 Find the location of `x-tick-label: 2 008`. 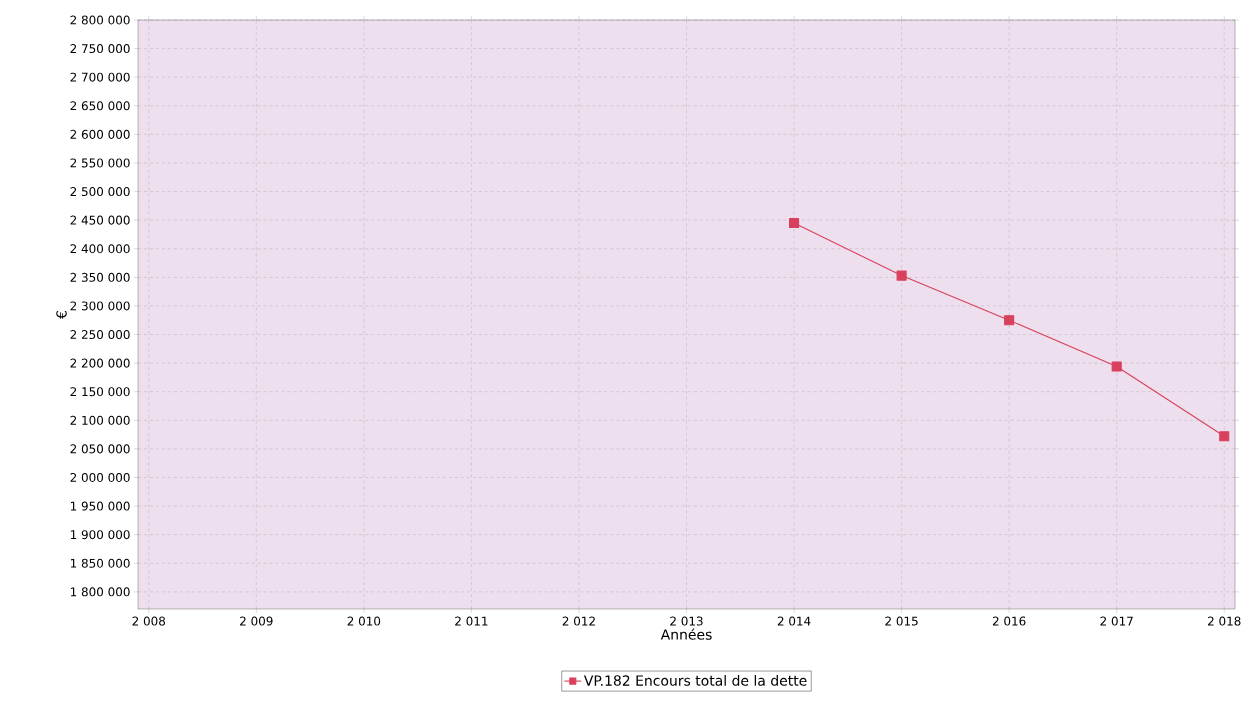

x-tick-label: 2 008 is located at coordinates (149, 621).